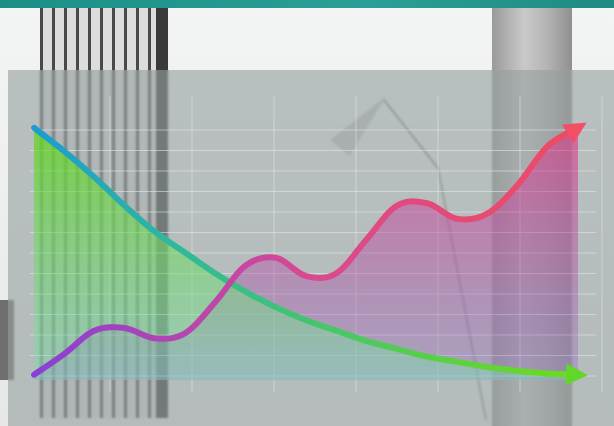 The width and height of the screenshot is (614, 426). I want to click on series-1-arrowhead, so click(576, 374).